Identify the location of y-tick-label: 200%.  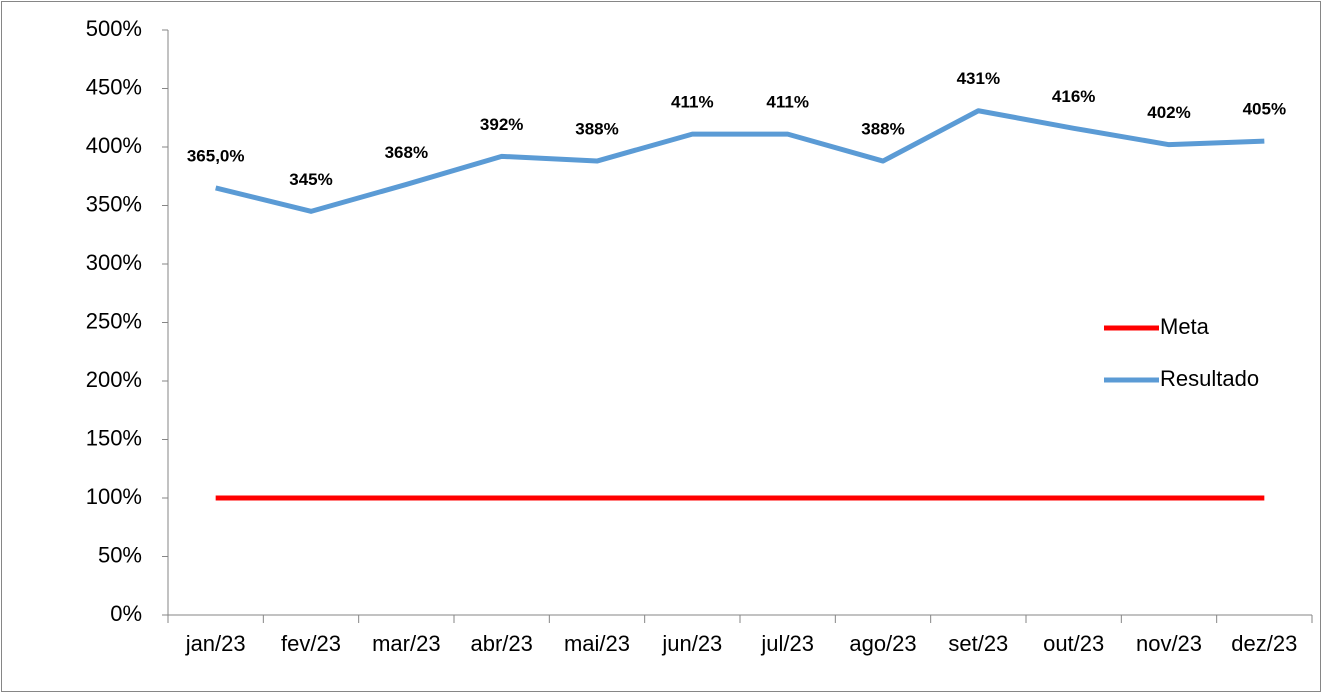
(114, 379).